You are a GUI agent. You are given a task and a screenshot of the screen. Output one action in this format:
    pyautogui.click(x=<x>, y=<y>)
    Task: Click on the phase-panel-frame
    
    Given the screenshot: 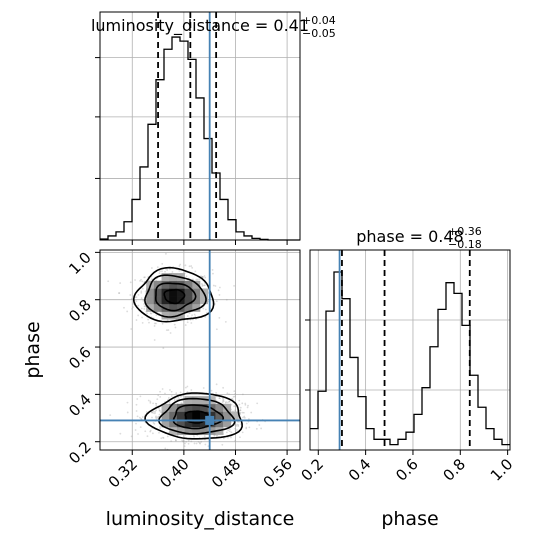 What is the action you would take?
    pyautogui.click(x=410, y=350)
    